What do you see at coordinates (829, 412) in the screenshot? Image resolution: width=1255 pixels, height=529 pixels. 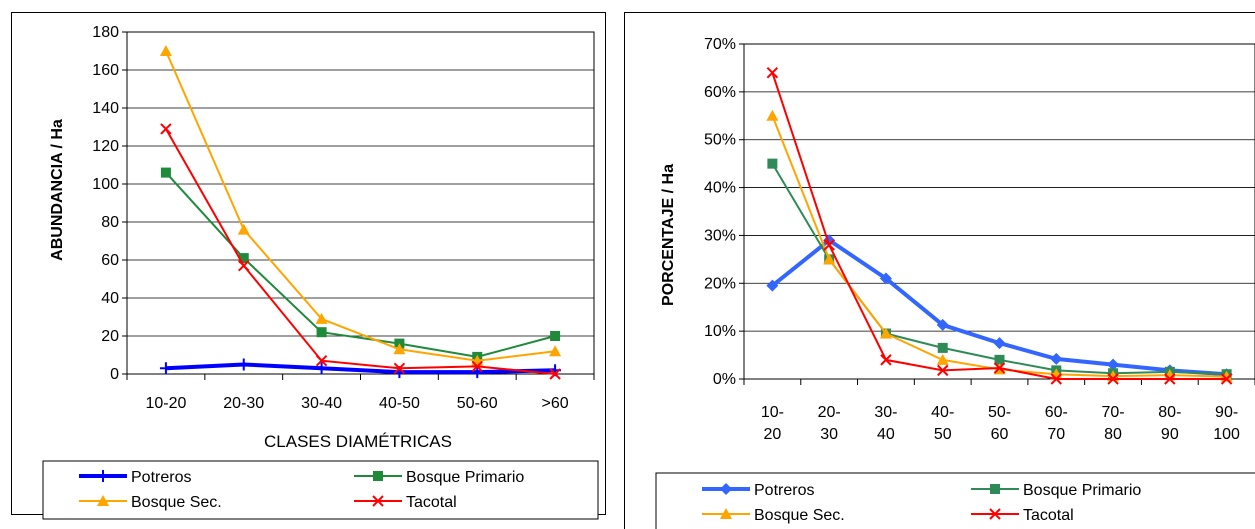 I see `x-tick-label: 20-` at bounding box center [829, 412].